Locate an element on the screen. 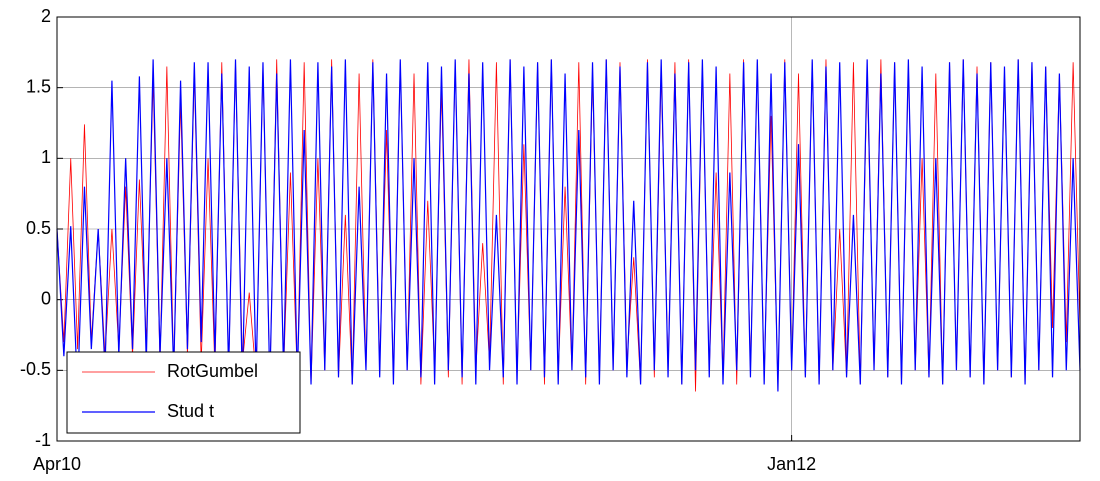 This screenshot has width=1100, height=481. y-tick-label: -0.5 is located at coordinates (35, 369).